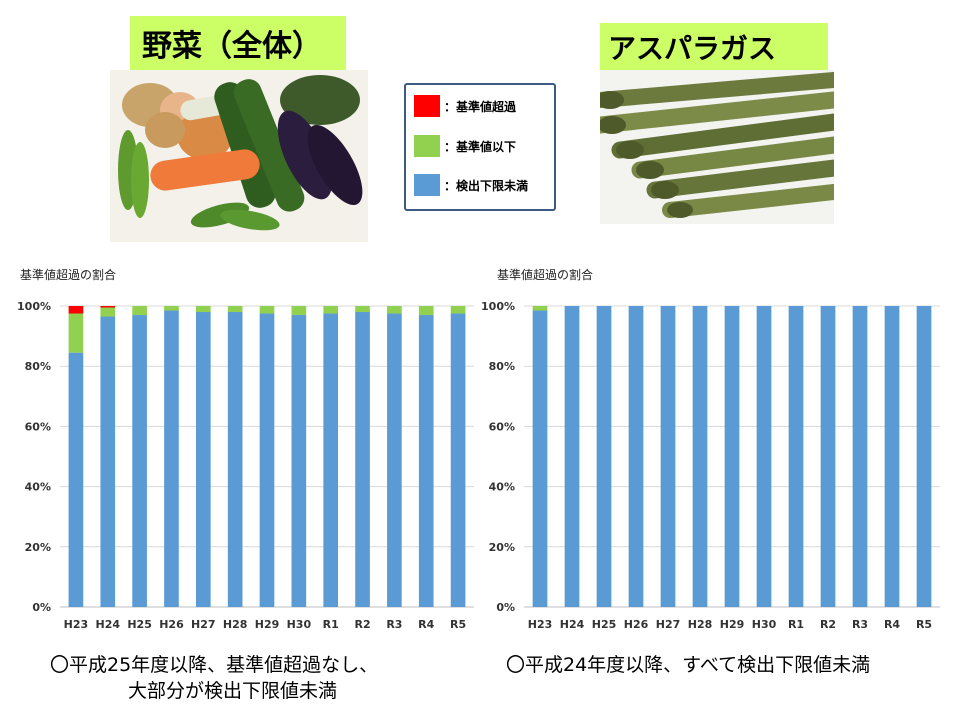  What do you see at coordinates (299, 624) in the screenshot?
I see `vegetables-chart-x-tick-label: H30` at bounding box center [299, 624].